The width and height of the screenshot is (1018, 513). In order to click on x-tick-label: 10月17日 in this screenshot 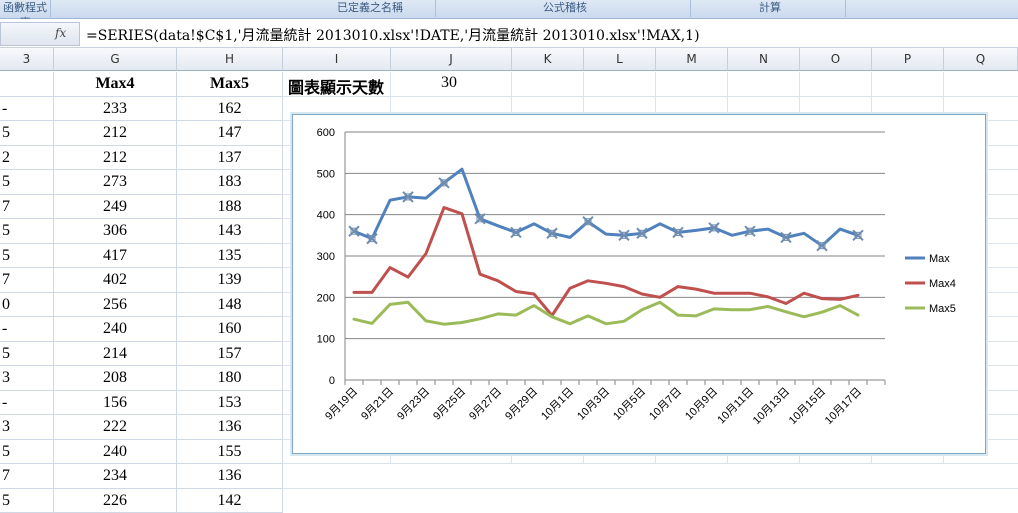, I will do `click(843, 406)`.